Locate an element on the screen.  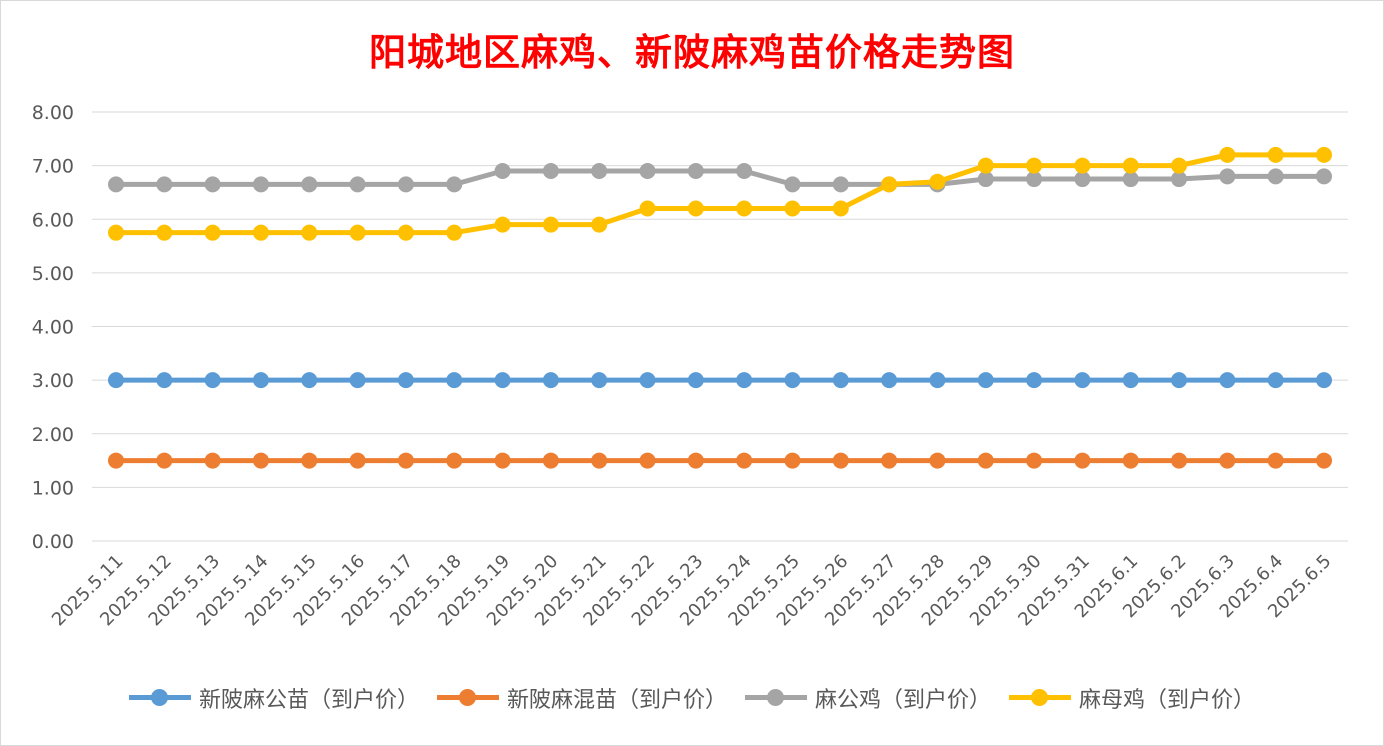
legend-label: 新陂麻混苗（到户价） is located at coordinates (616, 700).